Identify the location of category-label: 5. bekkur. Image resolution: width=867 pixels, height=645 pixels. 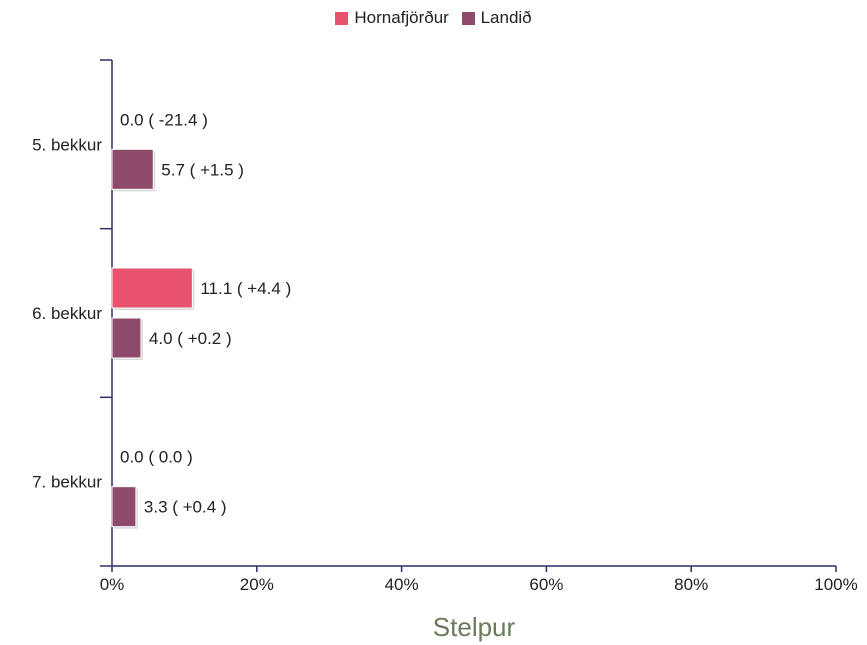
(67, 144).